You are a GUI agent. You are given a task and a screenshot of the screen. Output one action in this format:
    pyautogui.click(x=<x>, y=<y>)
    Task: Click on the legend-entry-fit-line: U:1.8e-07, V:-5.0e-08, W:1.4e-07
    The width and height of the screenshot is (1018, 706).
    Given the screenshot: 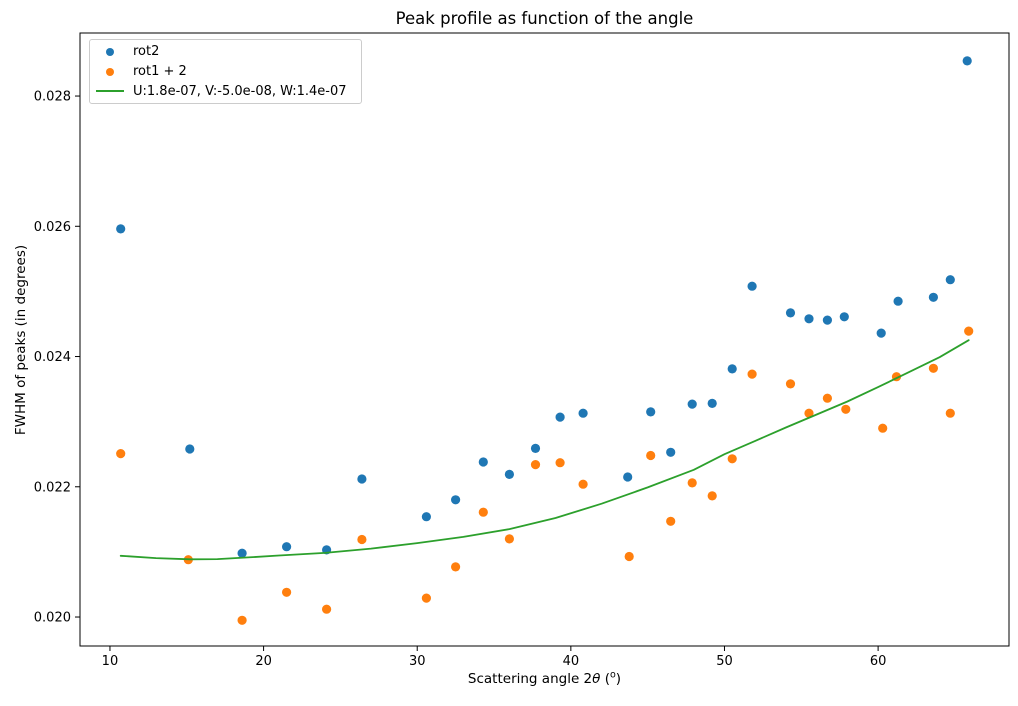 What is the action you would take?
    pyautogui.click(x=225, y=91)
    